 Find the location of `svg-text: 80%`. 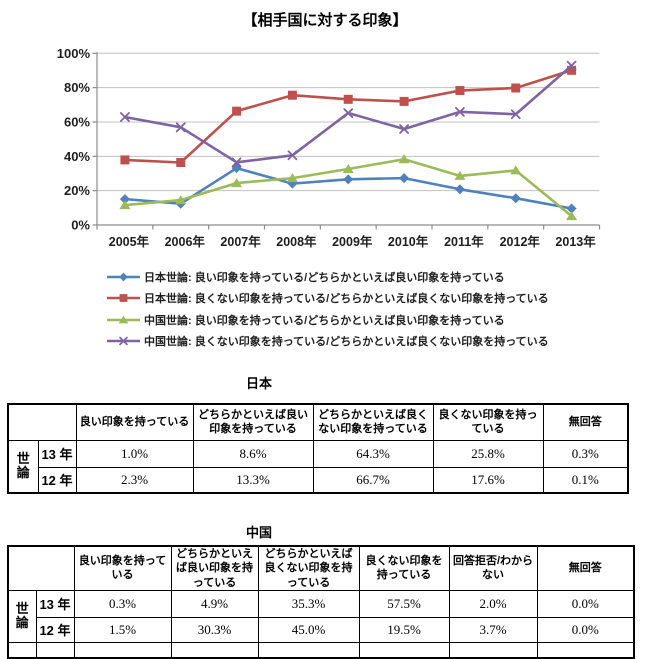

svg-text: 80% is located at coordinates (77, 87).